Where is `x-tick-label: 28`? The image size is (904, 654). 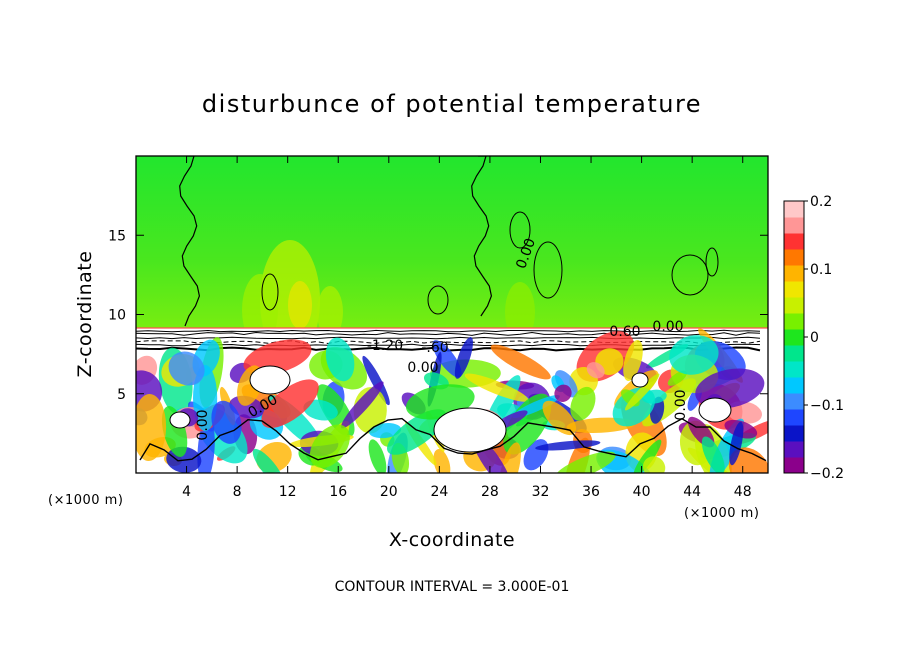 x-tick-label: 28 is located at coordinates (490, 492).